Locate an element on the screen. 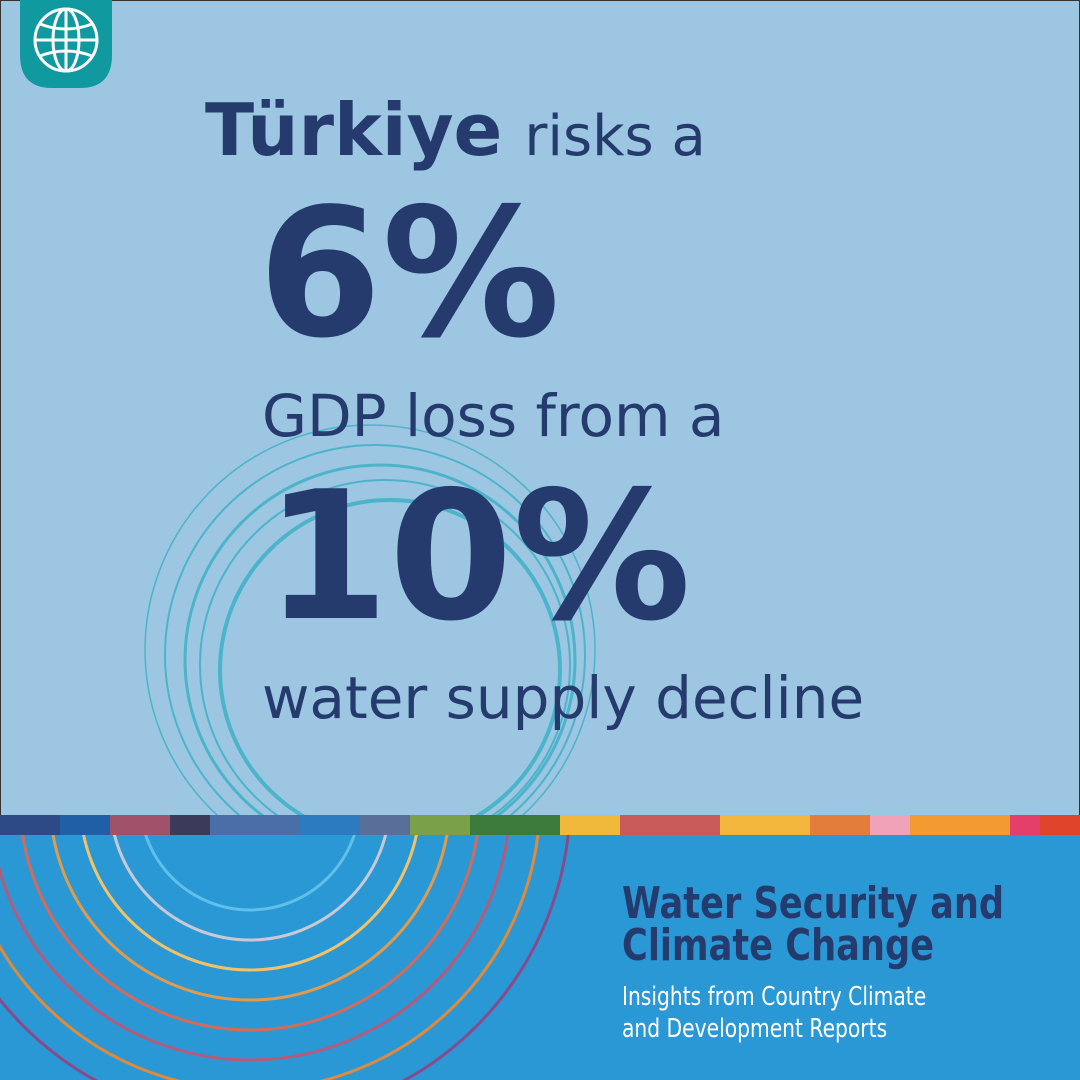 The width and height of the screenshot is (1080, 1080). report-title-2: Climate Change is located at coordinates (778, 945).